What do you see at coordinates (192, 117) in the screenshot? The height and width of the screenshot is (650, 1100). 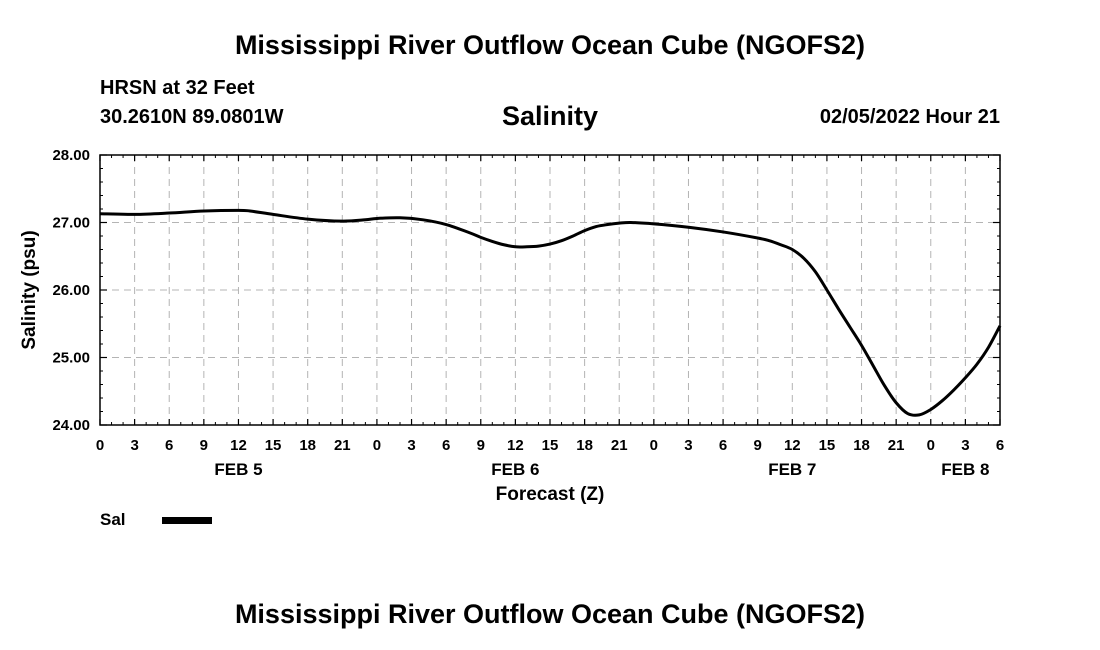 I see `station-coordinates: 30.2610N 89.0801W` at bounding box center [192, 117].